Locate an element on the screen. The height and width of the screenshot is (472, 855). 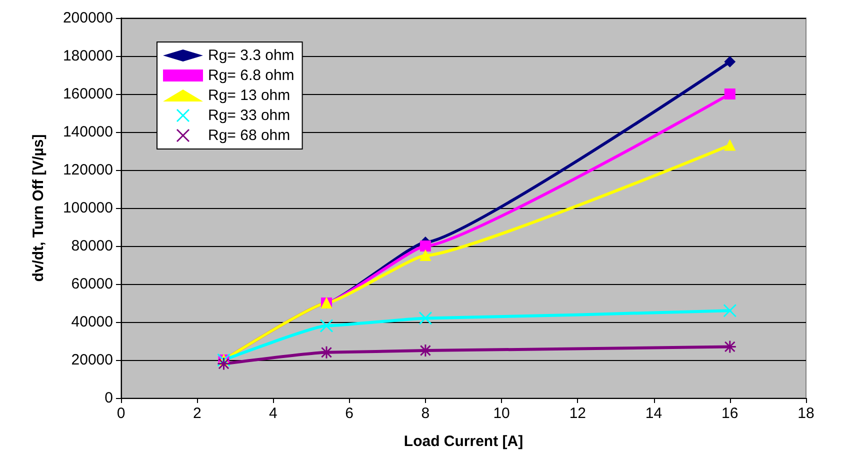
x-tick-label: 16 is located at coordinates (730, 413).